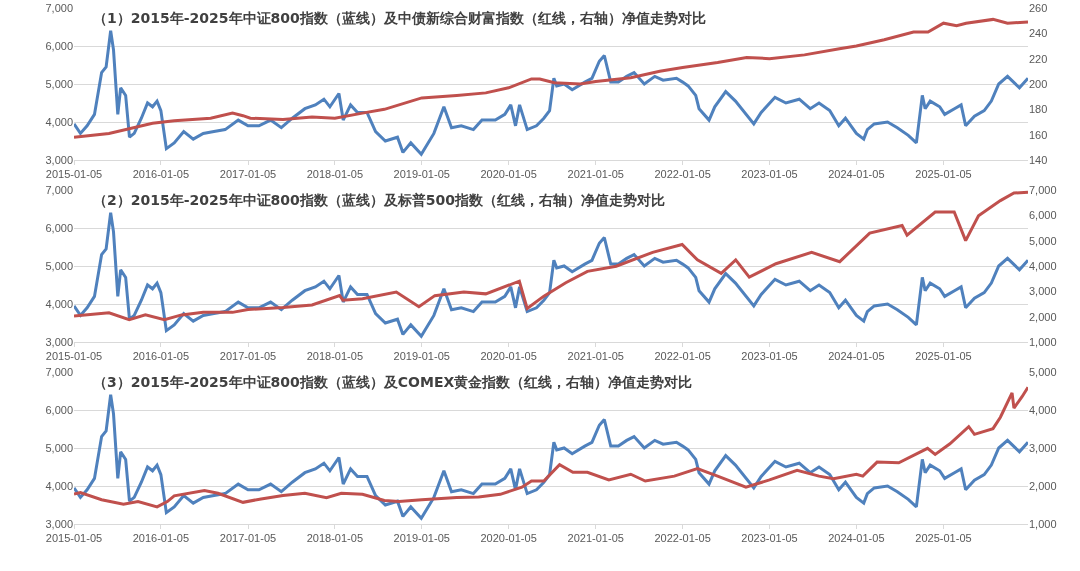  I want to click on y2-tick-label: 200, so click(1038, 83).